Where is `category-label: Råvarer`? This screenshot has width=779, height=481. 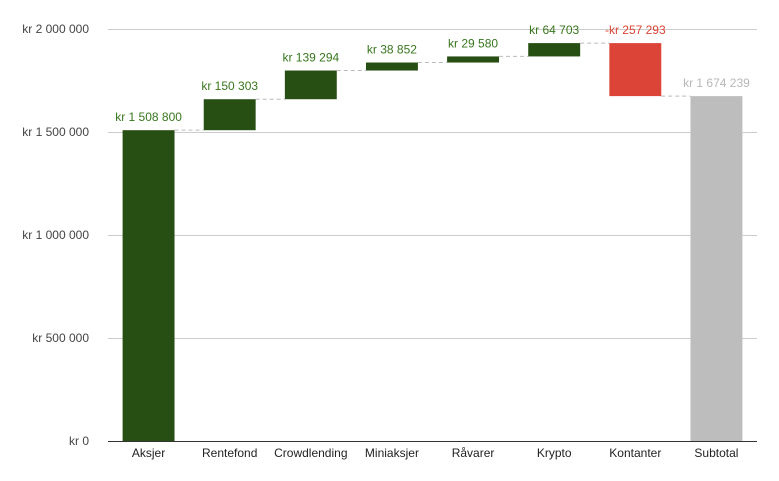 category-label: Råvarer is located at coordinates (473, 453).